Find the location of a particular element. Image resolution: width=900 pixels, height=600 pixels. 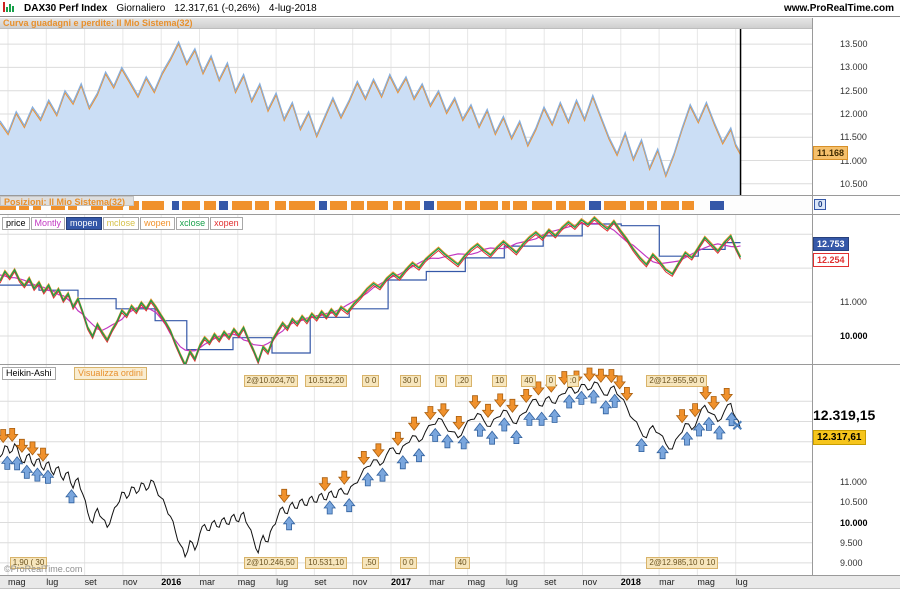

y-axis-tick: 10.500 is located at coordinates (854, 183).